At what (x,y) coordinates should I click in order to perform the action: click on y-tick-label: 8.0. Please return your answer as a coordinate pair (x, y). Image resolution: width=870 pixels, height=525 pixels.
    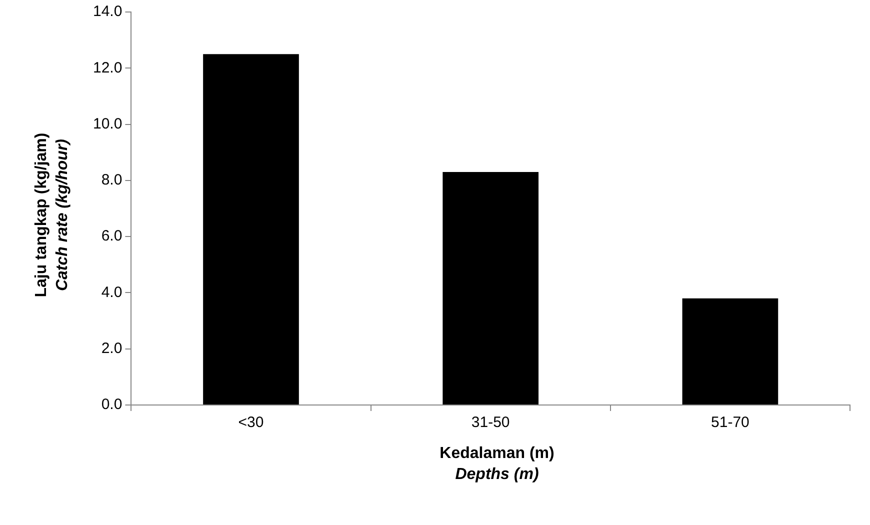
    Looking at the image, I should click on (111, 180).